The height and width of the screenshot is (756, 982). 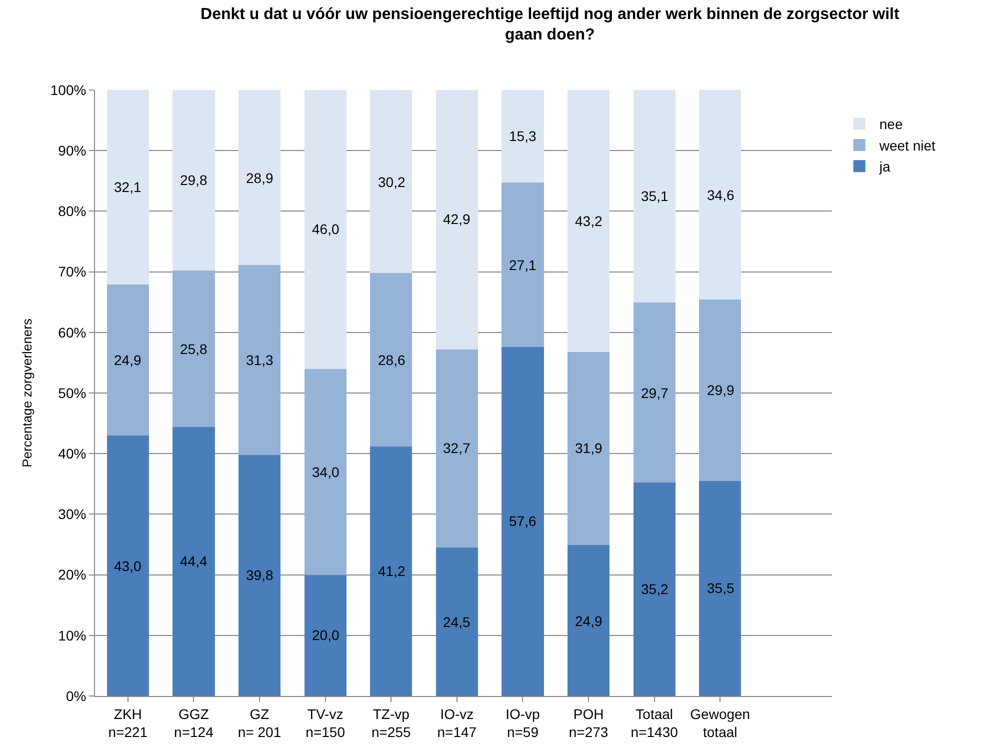 I want to click on data-label: 46,0, so click(x=326, y=229).